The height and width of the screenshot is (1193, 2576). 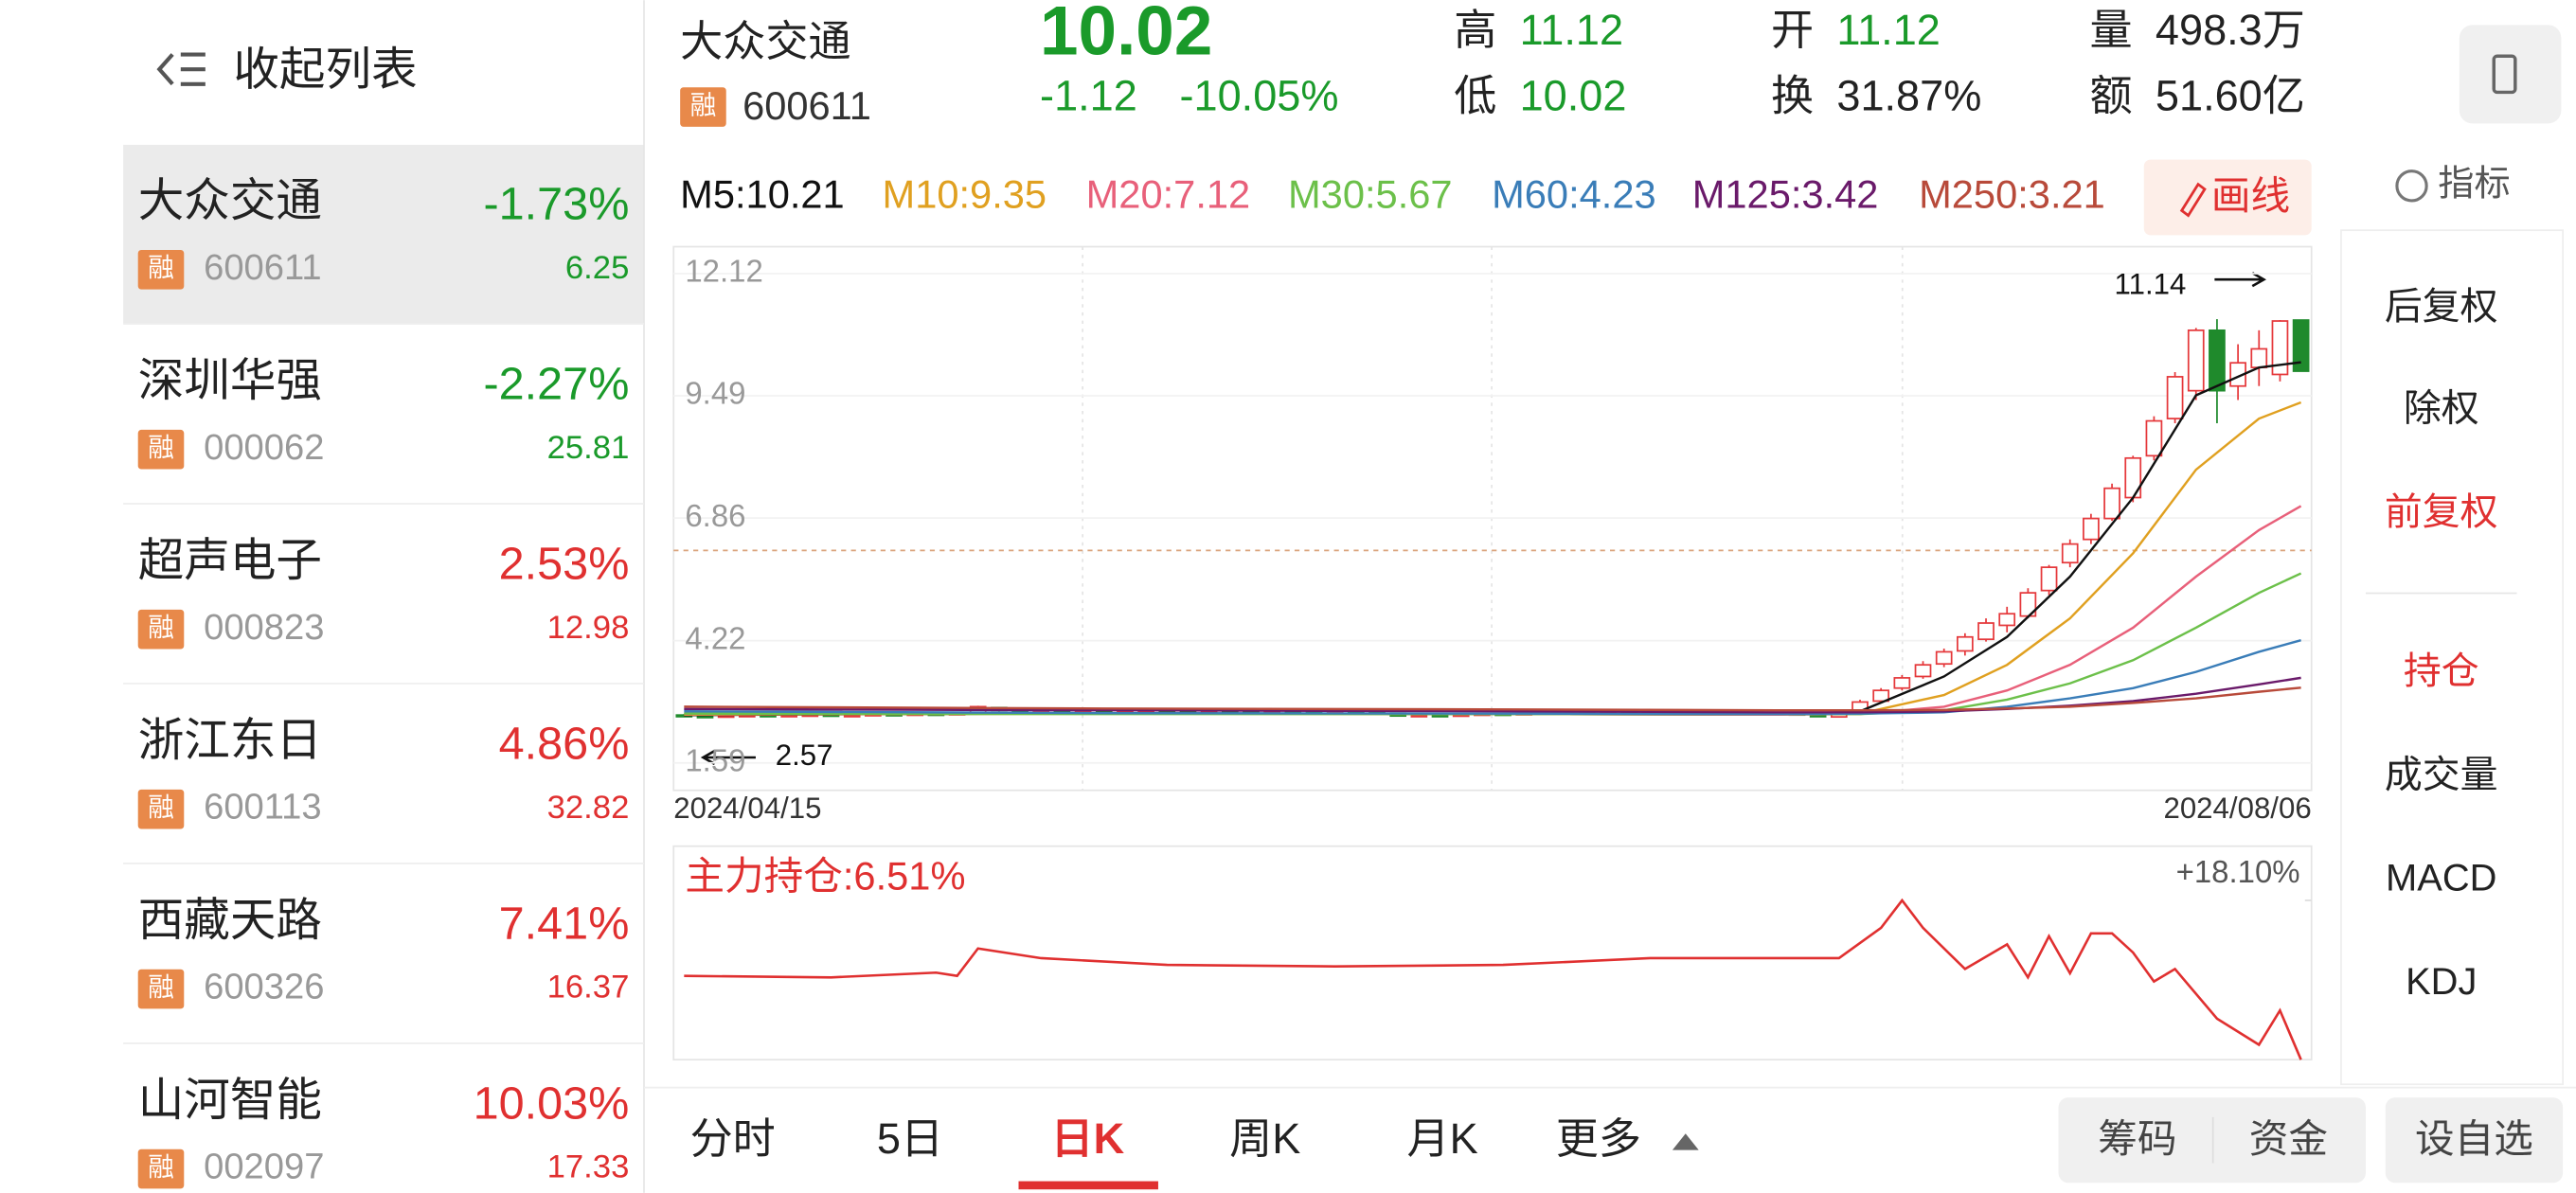 What do you see at coordinates (825, 875) in the screenshot?
I see `position-title: 主力持仓:6.51%` at bounding box center [825, 875].